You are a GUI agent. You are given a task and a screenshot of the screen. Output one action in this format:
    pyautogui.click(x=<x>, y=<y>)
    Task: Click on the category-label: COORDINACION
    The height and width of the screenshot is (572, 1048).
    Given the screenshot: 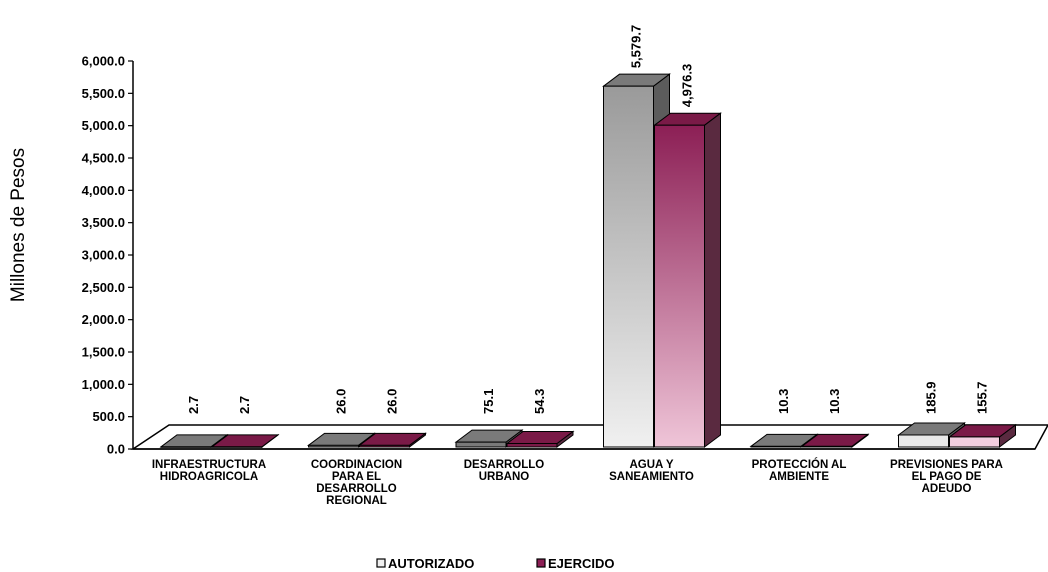 What is the action you would take?
    pyautogui.click(x=356, y=465)
    